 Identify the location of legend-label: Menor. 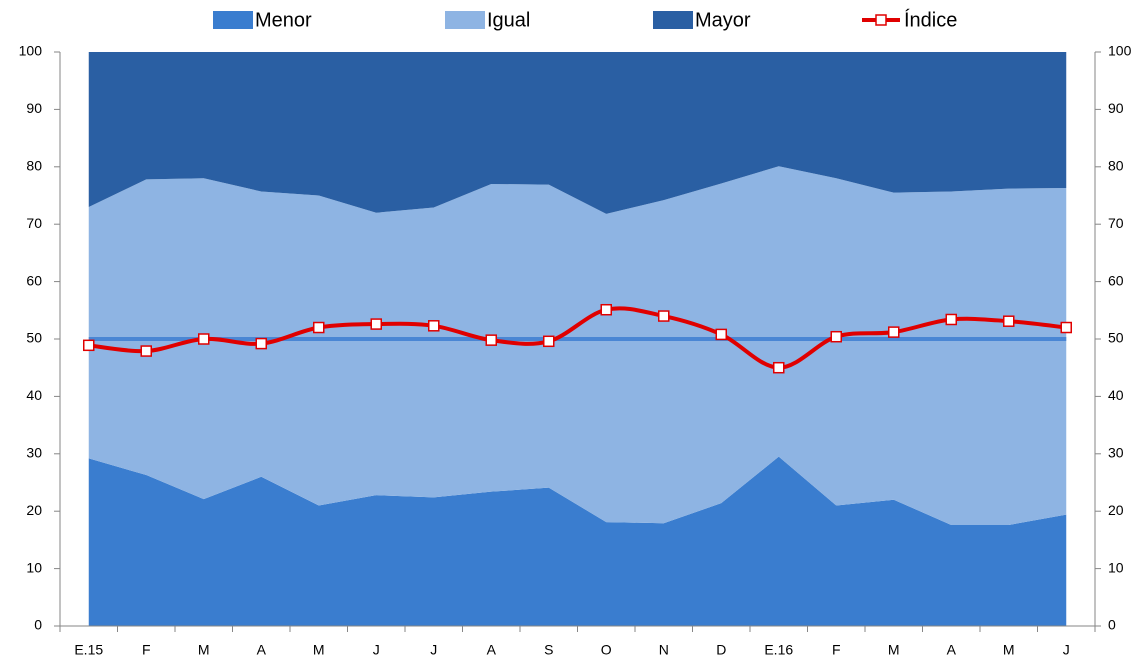
(283, 20).